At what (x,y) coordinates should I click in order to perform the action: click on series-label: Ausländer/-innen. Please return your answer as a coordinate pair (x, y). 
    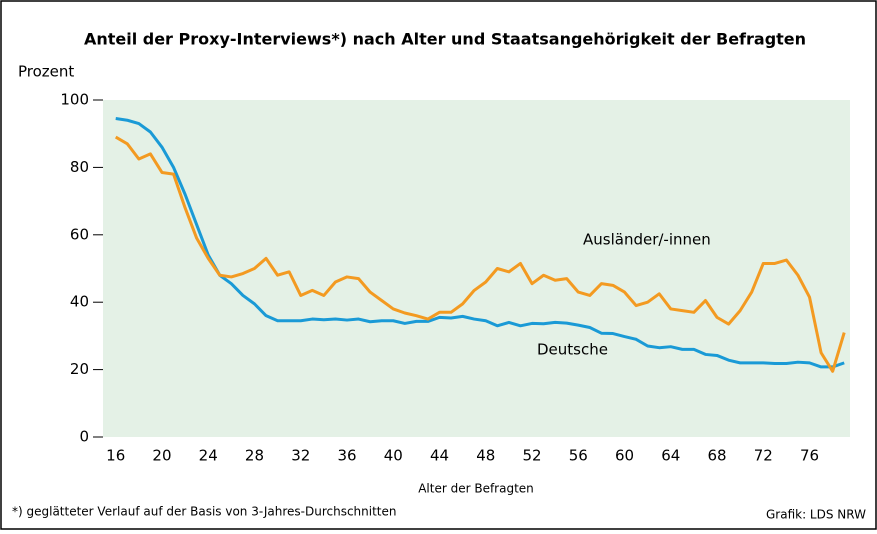
    Looking at the image, I should click on (647, 240).